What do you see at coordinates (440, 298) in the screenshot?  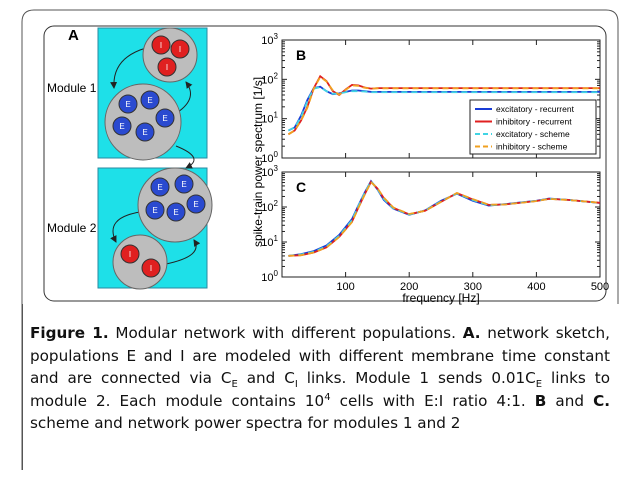 I see `x-axis-label: frequency [Hz]` at bounding box center [440, 298].